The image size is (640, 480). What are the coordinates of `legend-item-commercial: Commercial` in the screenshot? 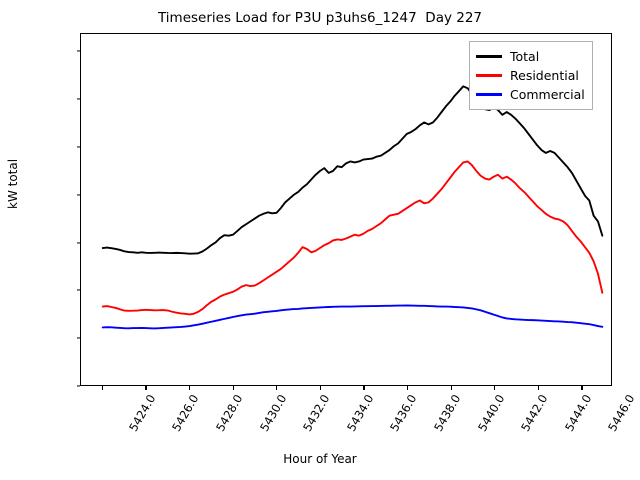 It's located at (530, 94).